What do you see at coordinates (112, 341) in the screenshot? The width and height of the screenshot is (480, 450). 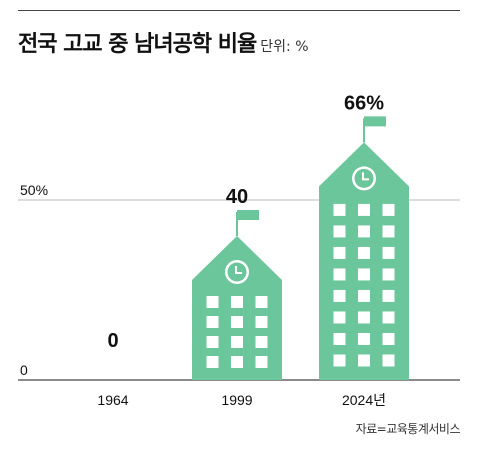 I see `data-label: 0` at bounding box center [112, 341].